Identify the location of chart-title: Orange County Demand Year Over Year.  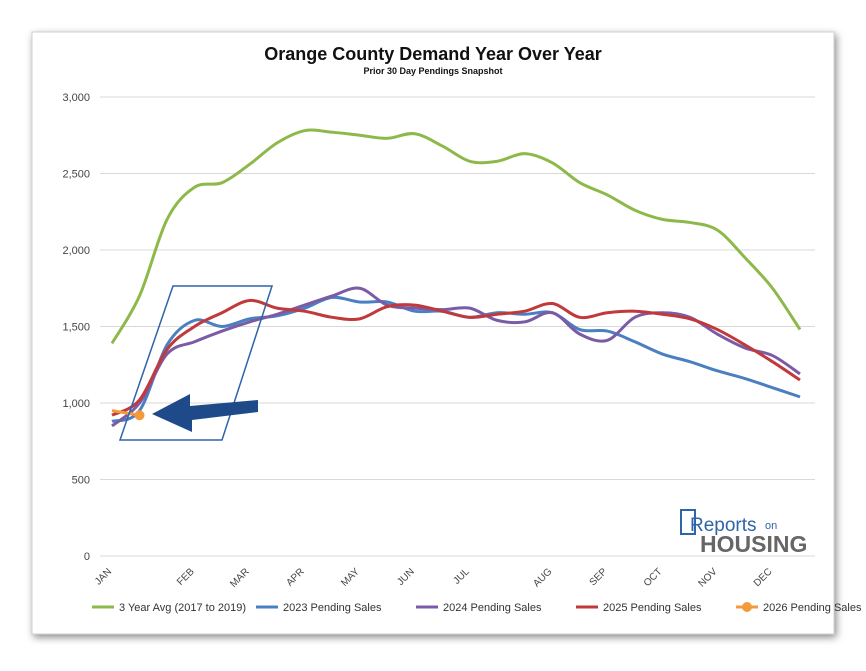
(432, 54).